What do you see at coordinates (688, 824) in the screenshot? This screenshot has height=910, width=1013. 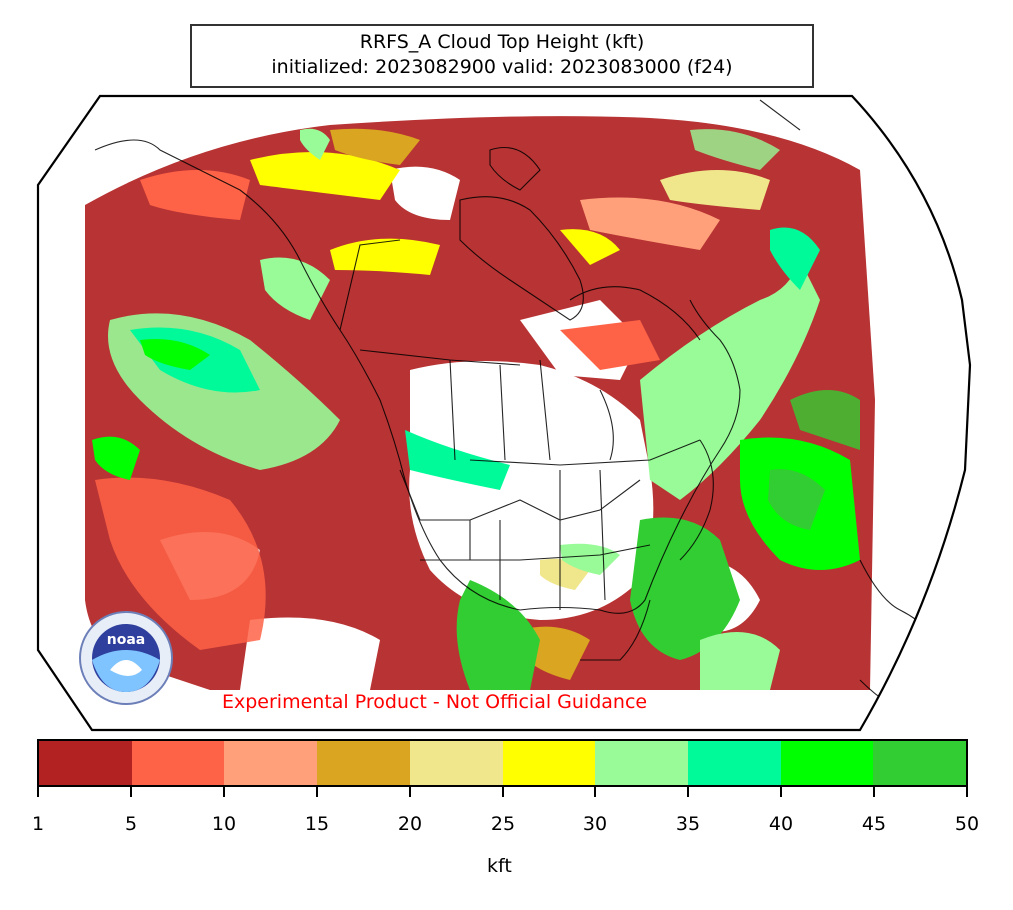 I see `colorbar-tick-label: 35` at bounding box center [688, 824].